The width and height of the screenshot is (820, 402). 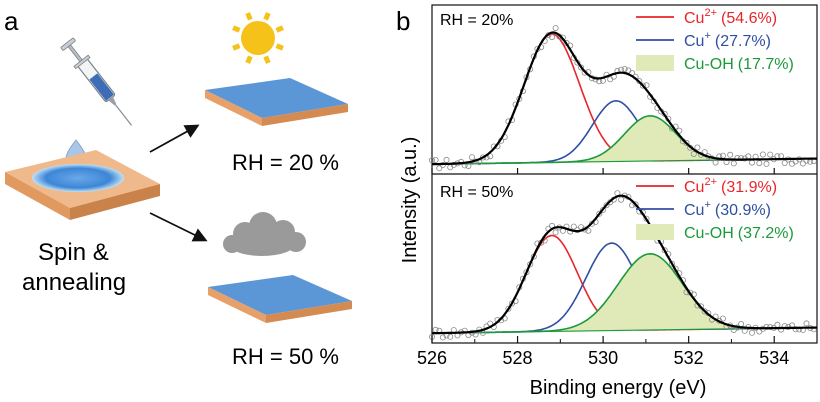 What do you see at coordinates (96, 81) in the screenshot?
I see `syringe-icon` at bounding box center [96, 81].